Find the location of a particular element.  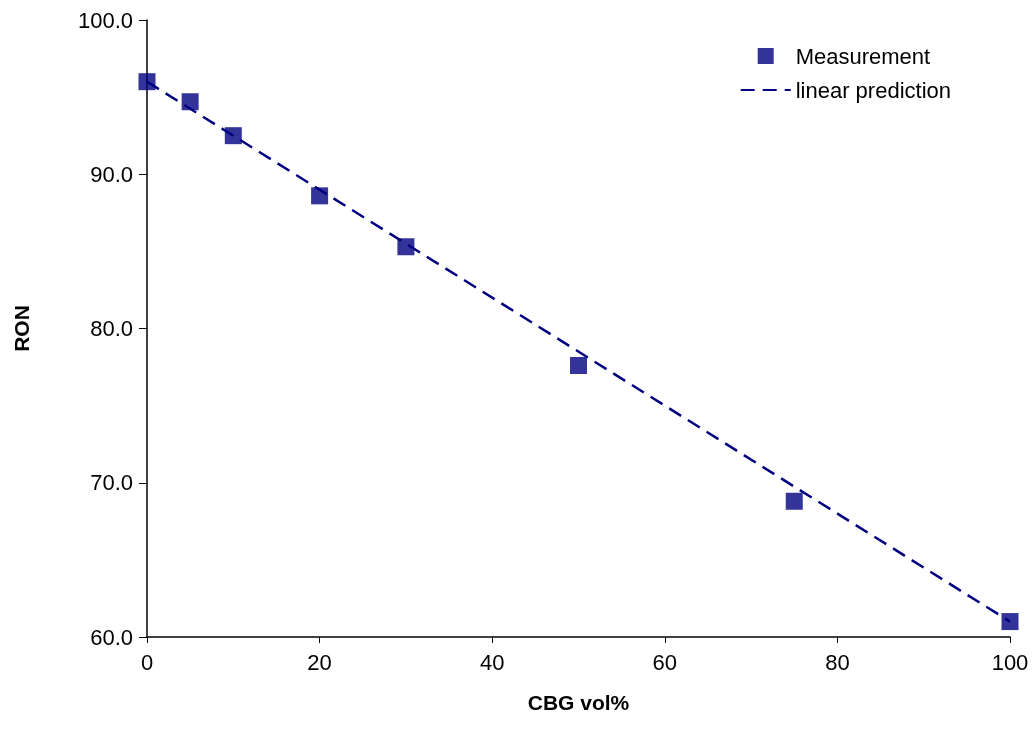

y-tick-label: 100.0 is located at coordinates (105, 20).